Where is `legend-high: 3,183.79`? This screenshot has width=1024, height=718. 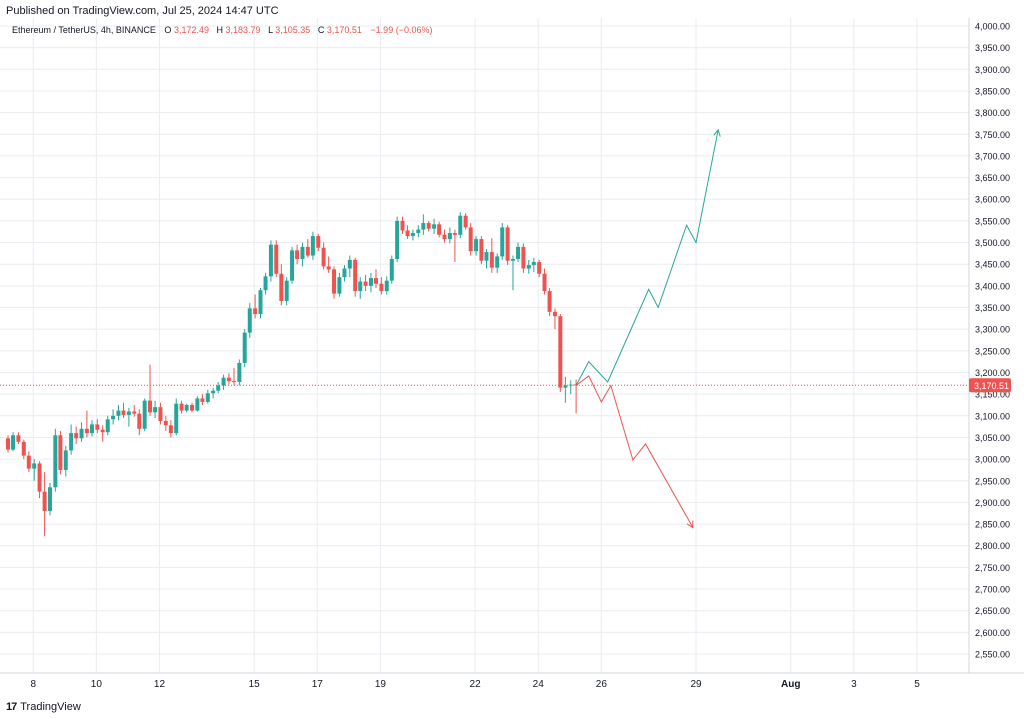
legend-high: 3,183.79 is located at coordinates (243, 30).